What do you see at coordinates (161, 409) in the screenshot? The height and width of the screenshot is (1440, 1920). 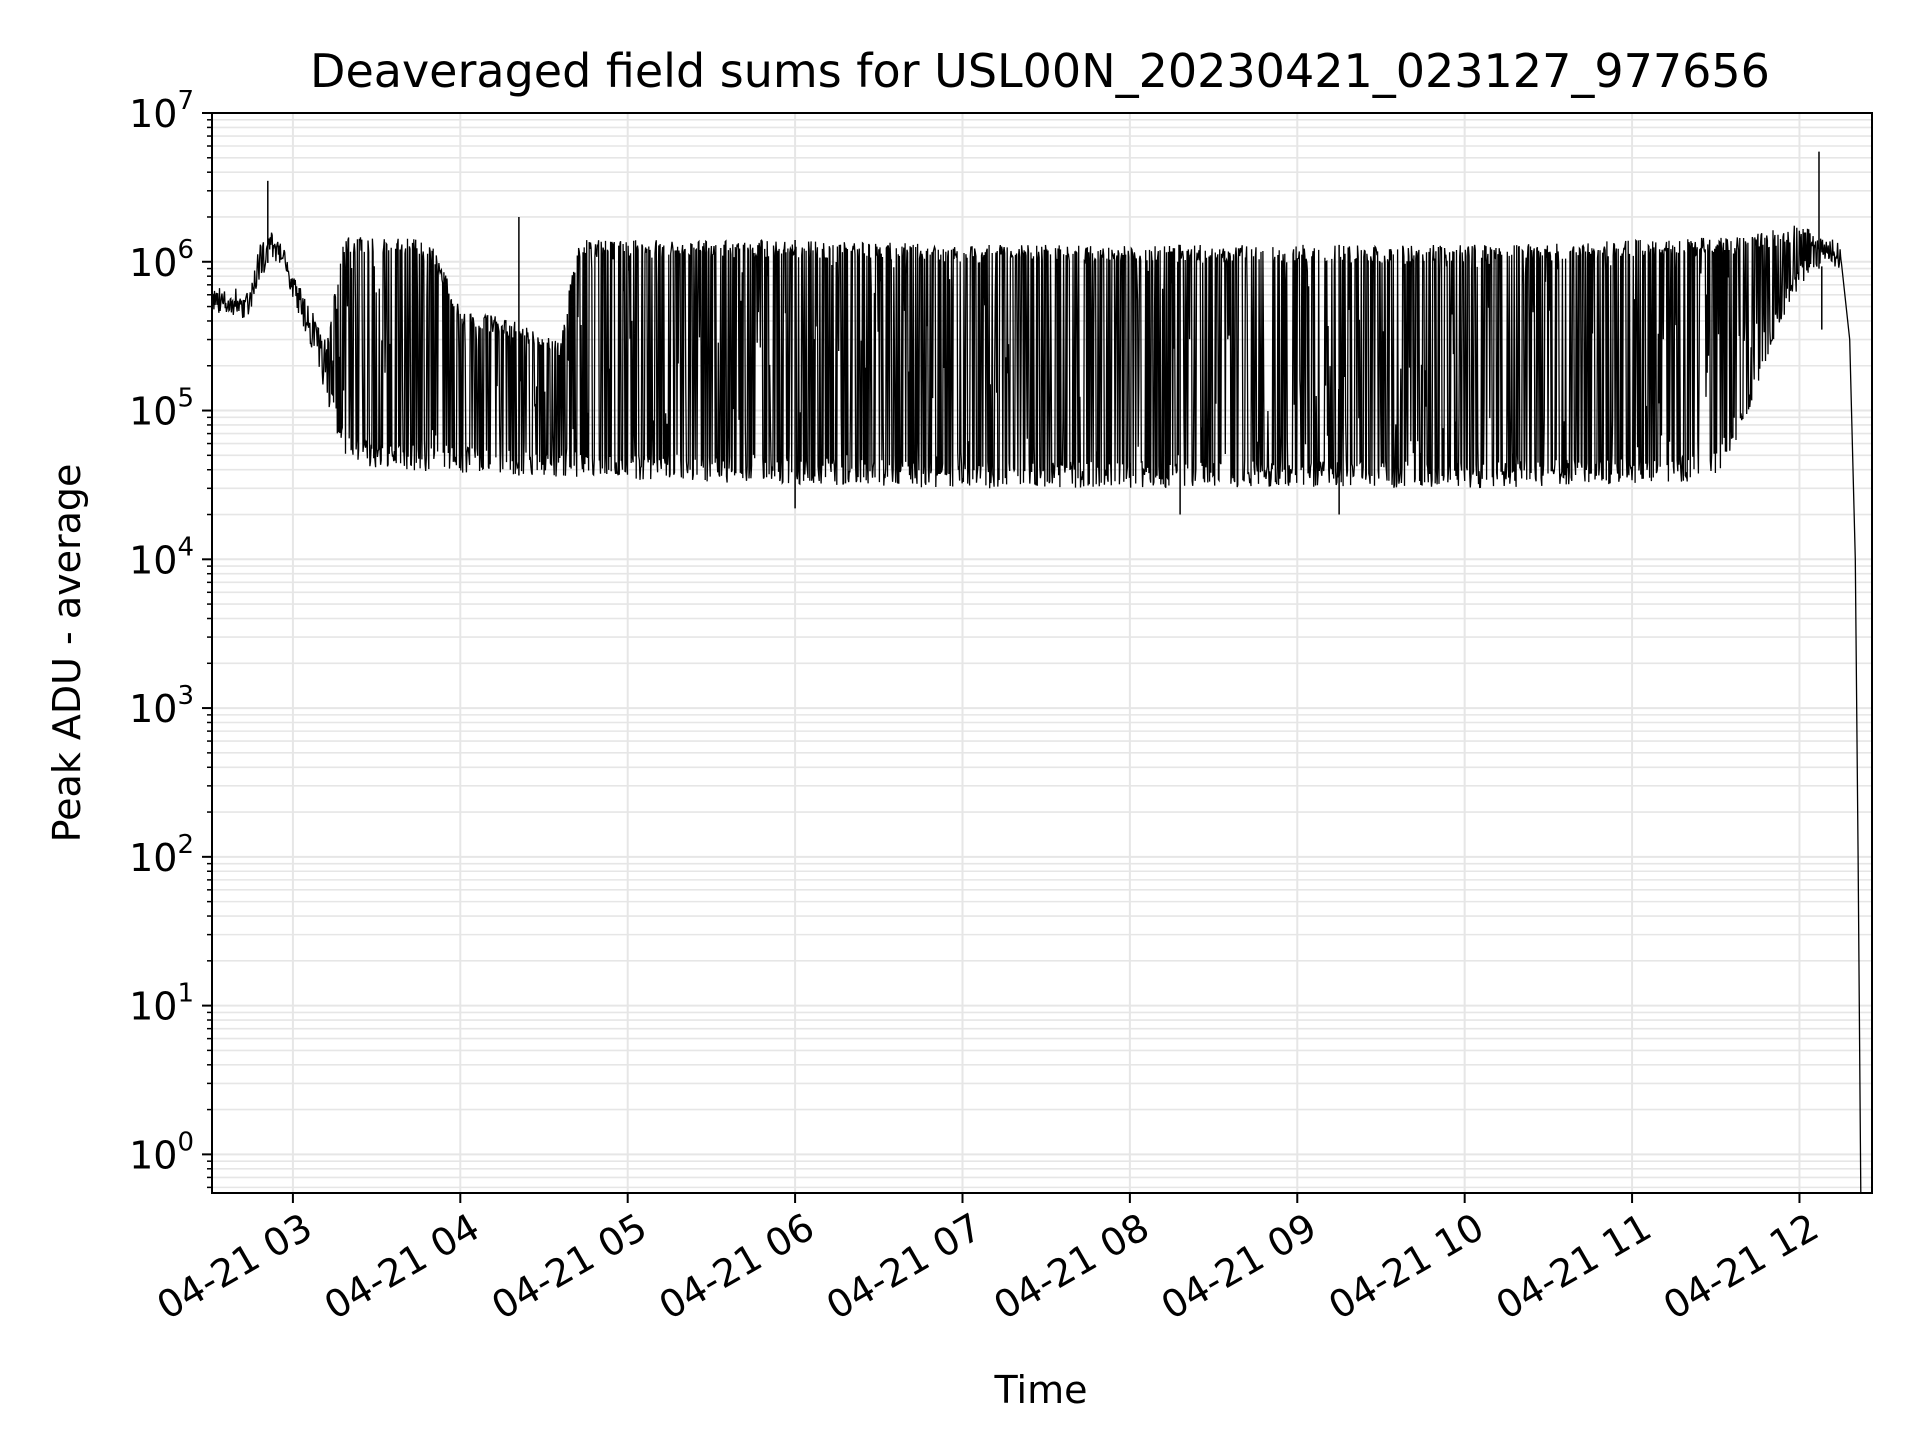 I see `y-tick-label: 10⁵` at bounding box center [161, 409].